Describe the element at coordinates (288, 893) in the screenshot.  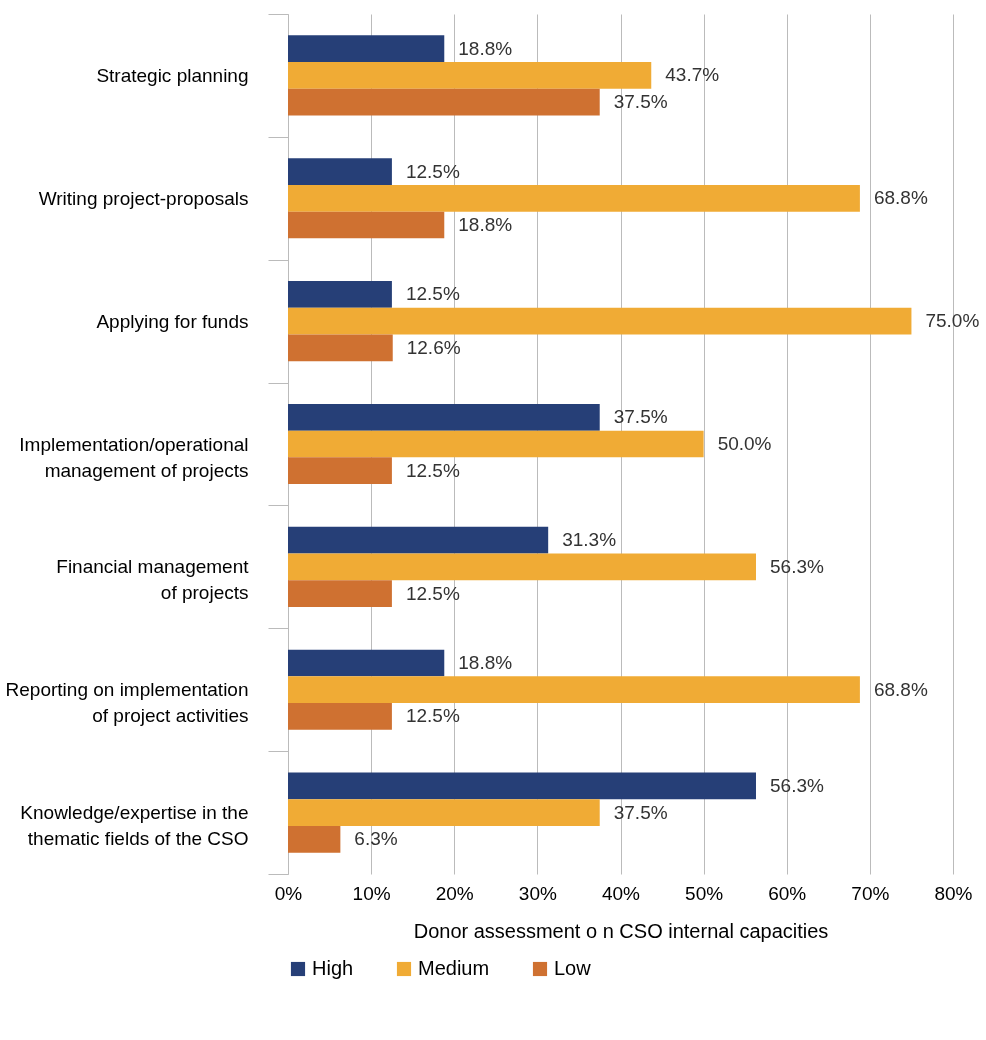
I see `x-tick-label: 0%` at that location.